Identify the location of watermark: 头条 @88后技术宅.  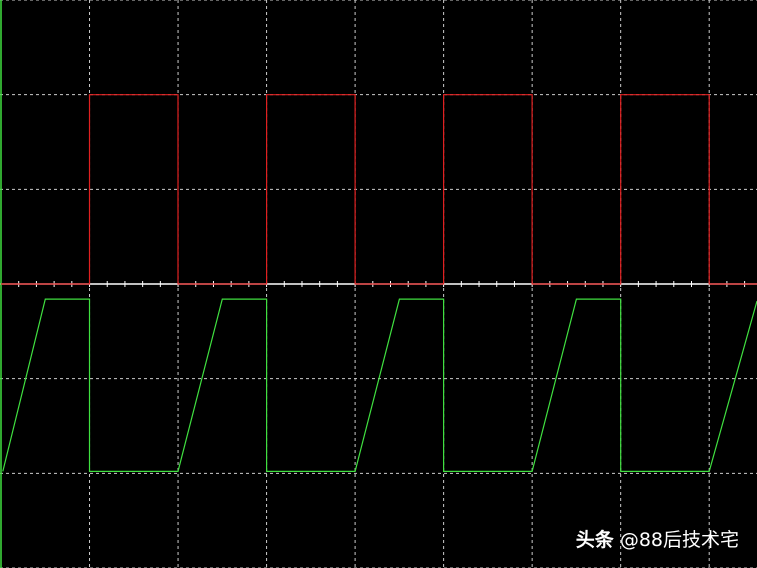
(657, 538).